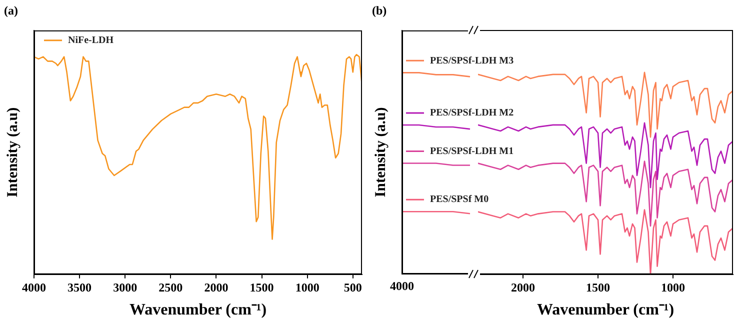 The height and width of the screenshot is (322, 740). I want to click on legend-label: PES/SPSf-LDH M2, so click(472, 113).